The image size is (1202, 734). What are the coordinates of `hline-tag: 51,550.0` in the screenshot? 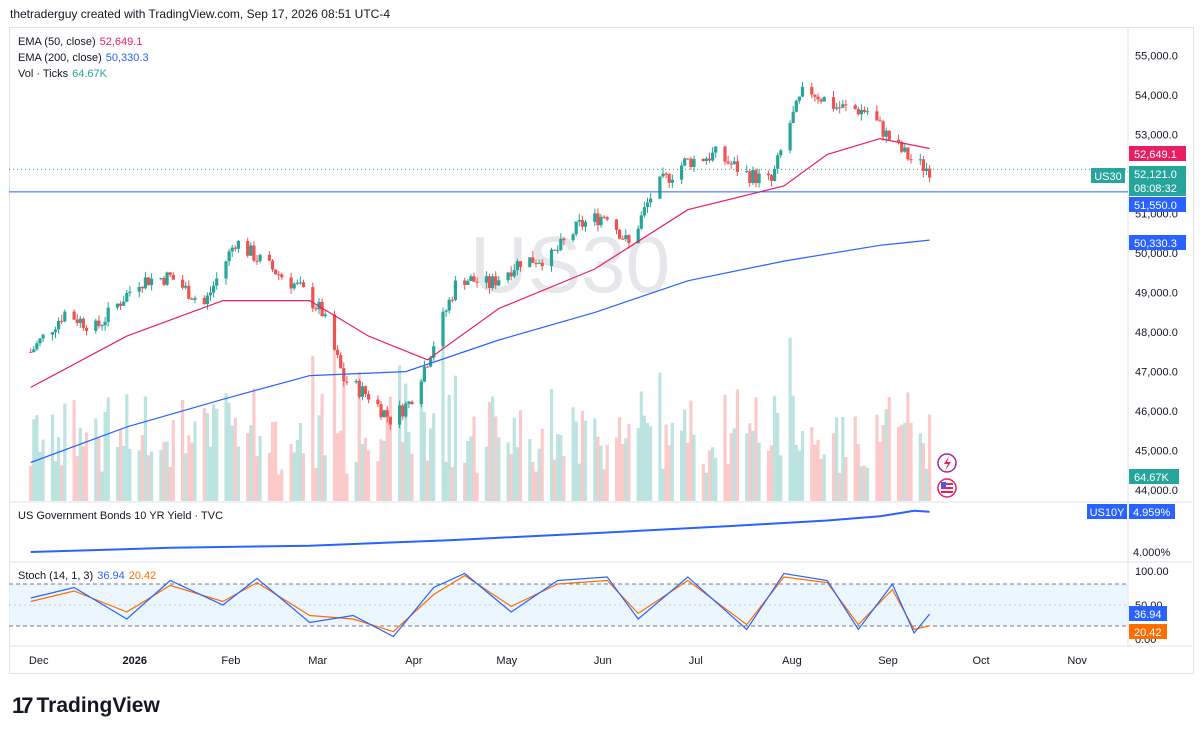 It's located at (1157, 204).